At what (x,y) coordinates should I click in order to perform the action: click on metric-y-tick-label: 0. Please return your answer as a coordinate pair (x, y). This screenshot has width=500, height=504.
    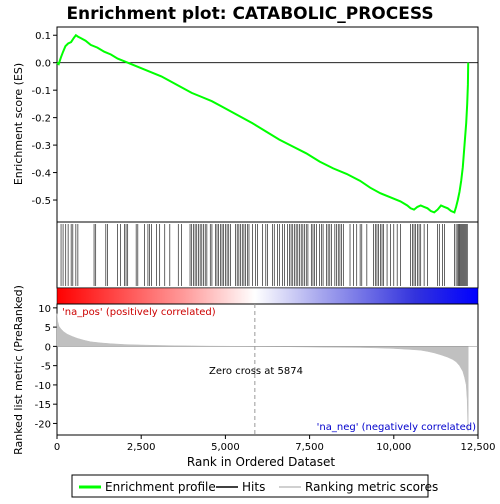
    Looking at the image, I should click on (48, 347).